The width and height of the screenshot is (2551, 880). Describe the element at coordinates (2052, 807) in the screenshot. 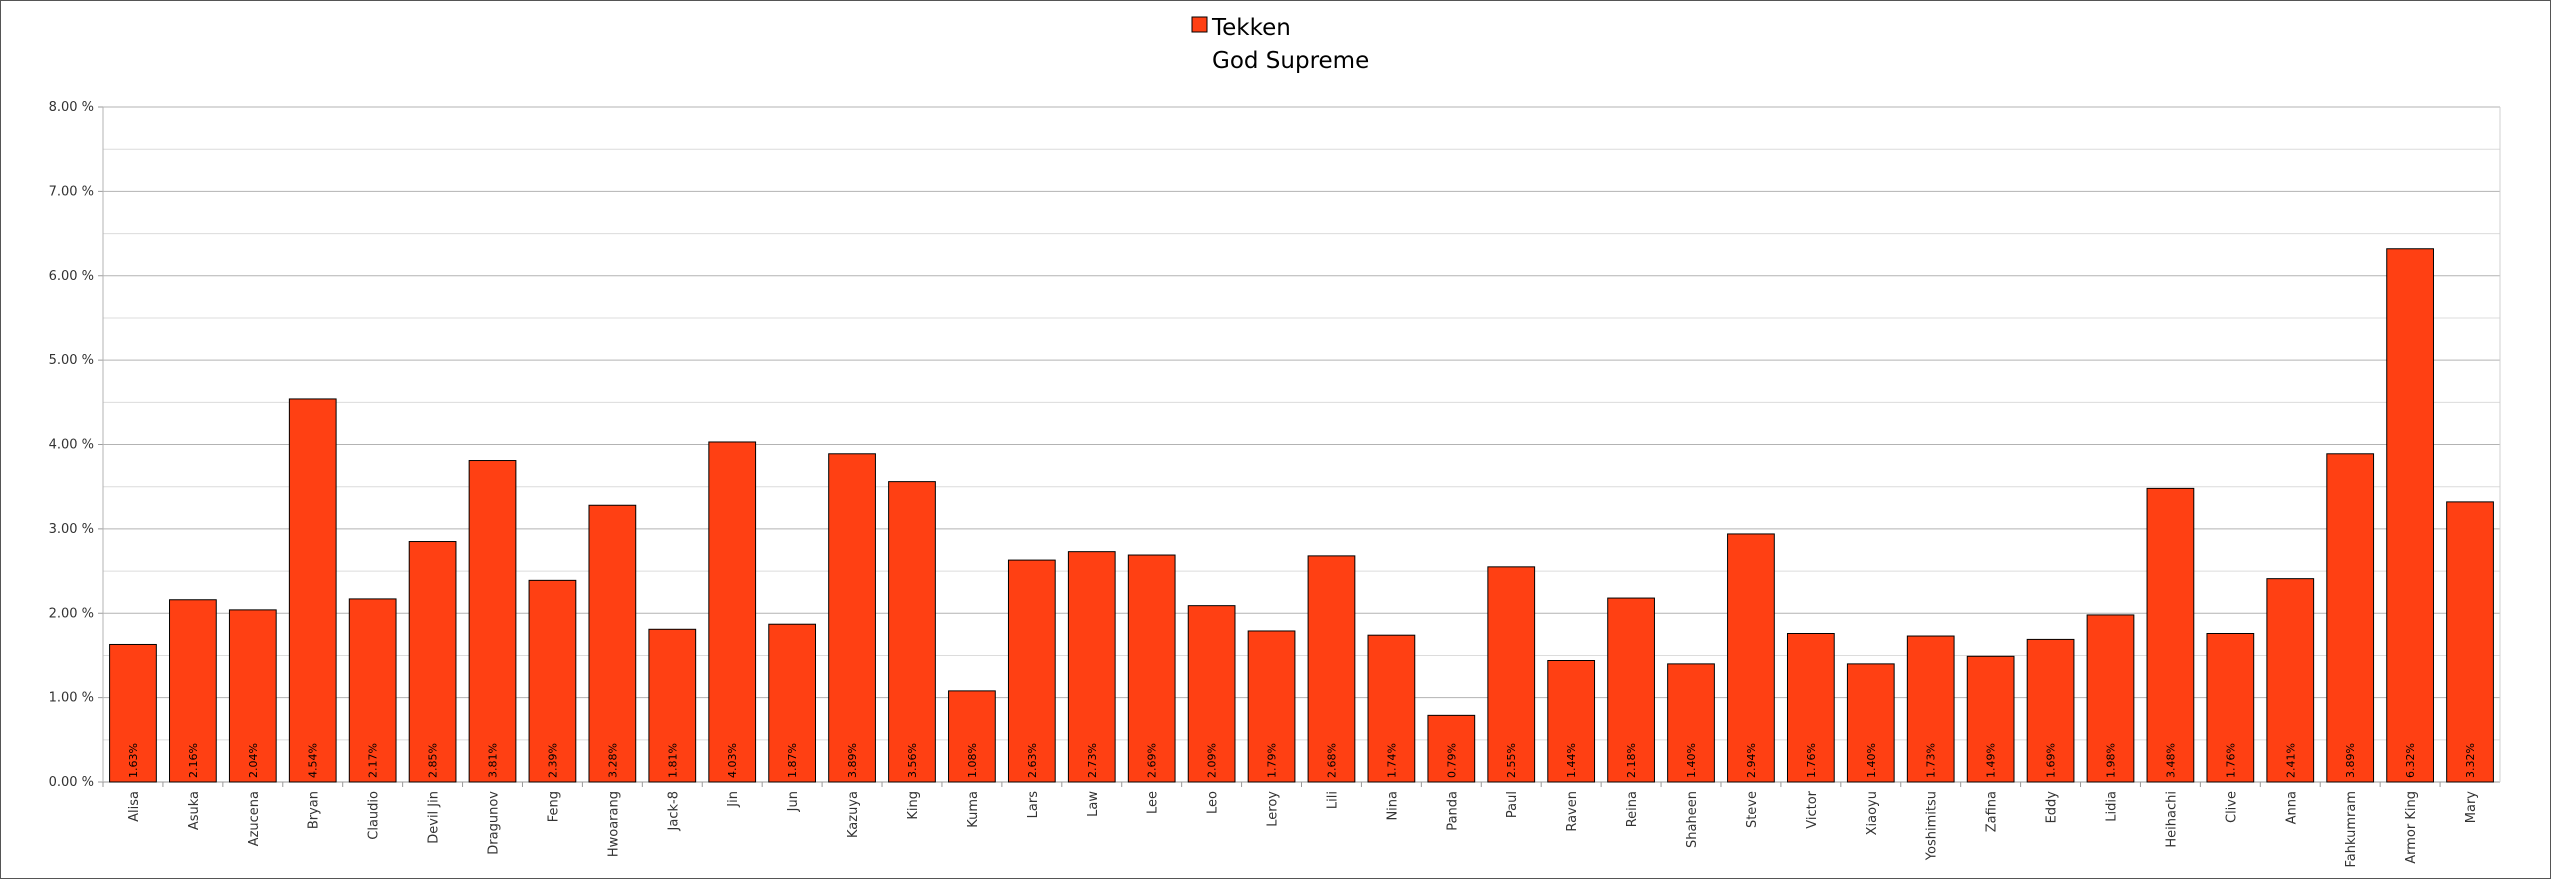

I see `x-category-label: Eddy` at that location.